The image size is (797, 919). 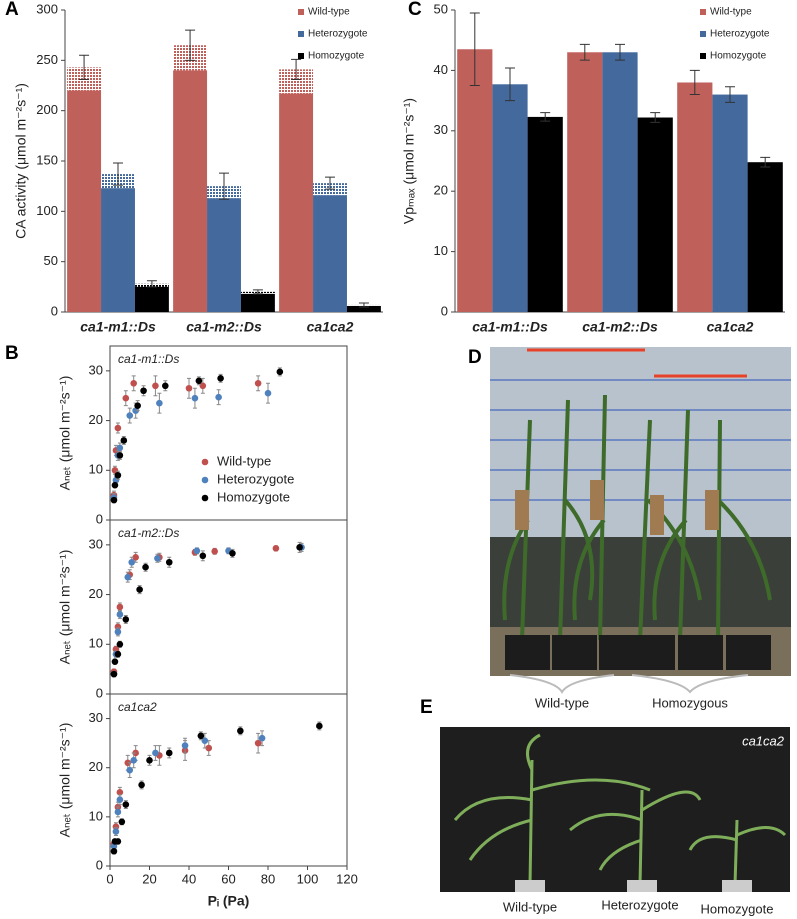 What do you see at coordinates (228, 780) in the screenshot?
I see `plot-frame` at bounding box center [228, 780].